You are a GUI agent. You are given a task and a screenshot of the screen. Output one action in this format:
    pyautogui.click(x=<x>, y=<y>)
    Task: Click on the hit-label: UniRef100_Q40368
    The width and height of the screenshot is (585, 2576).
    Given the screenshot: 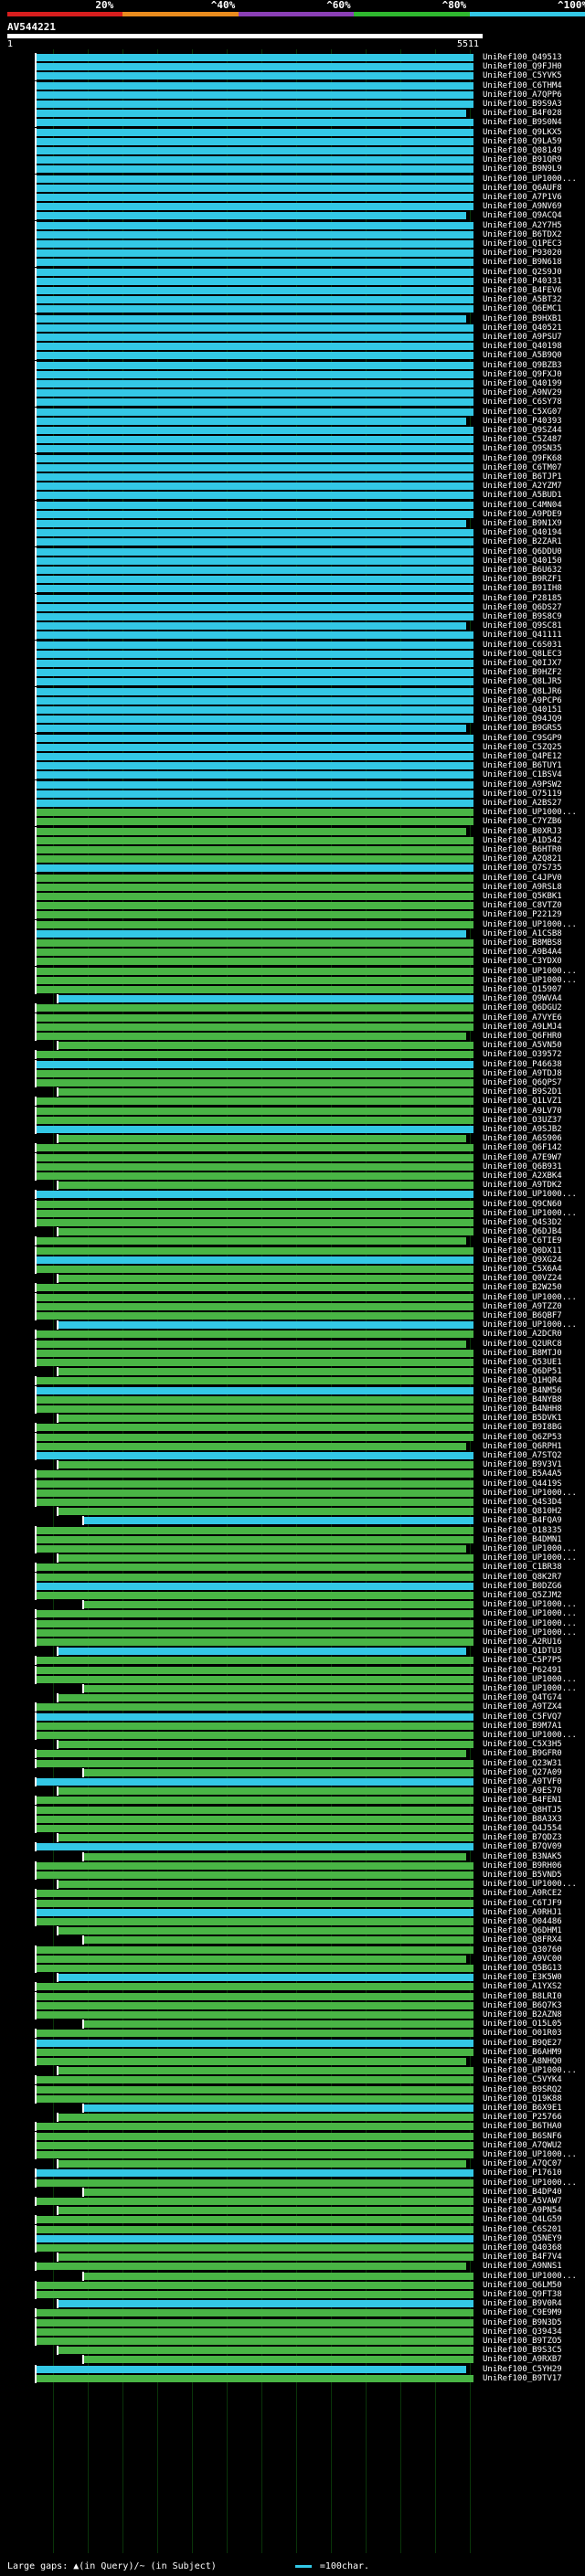 What is the action you would take?
    pyautogui.click(x=522, y=2248)
    